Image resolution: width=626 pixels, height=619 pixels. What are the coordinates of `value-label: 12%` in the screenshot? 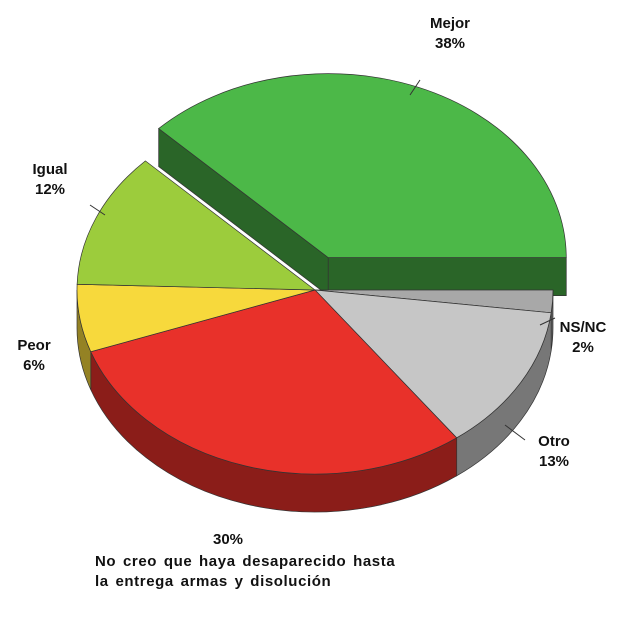 It's located at (50, 189).